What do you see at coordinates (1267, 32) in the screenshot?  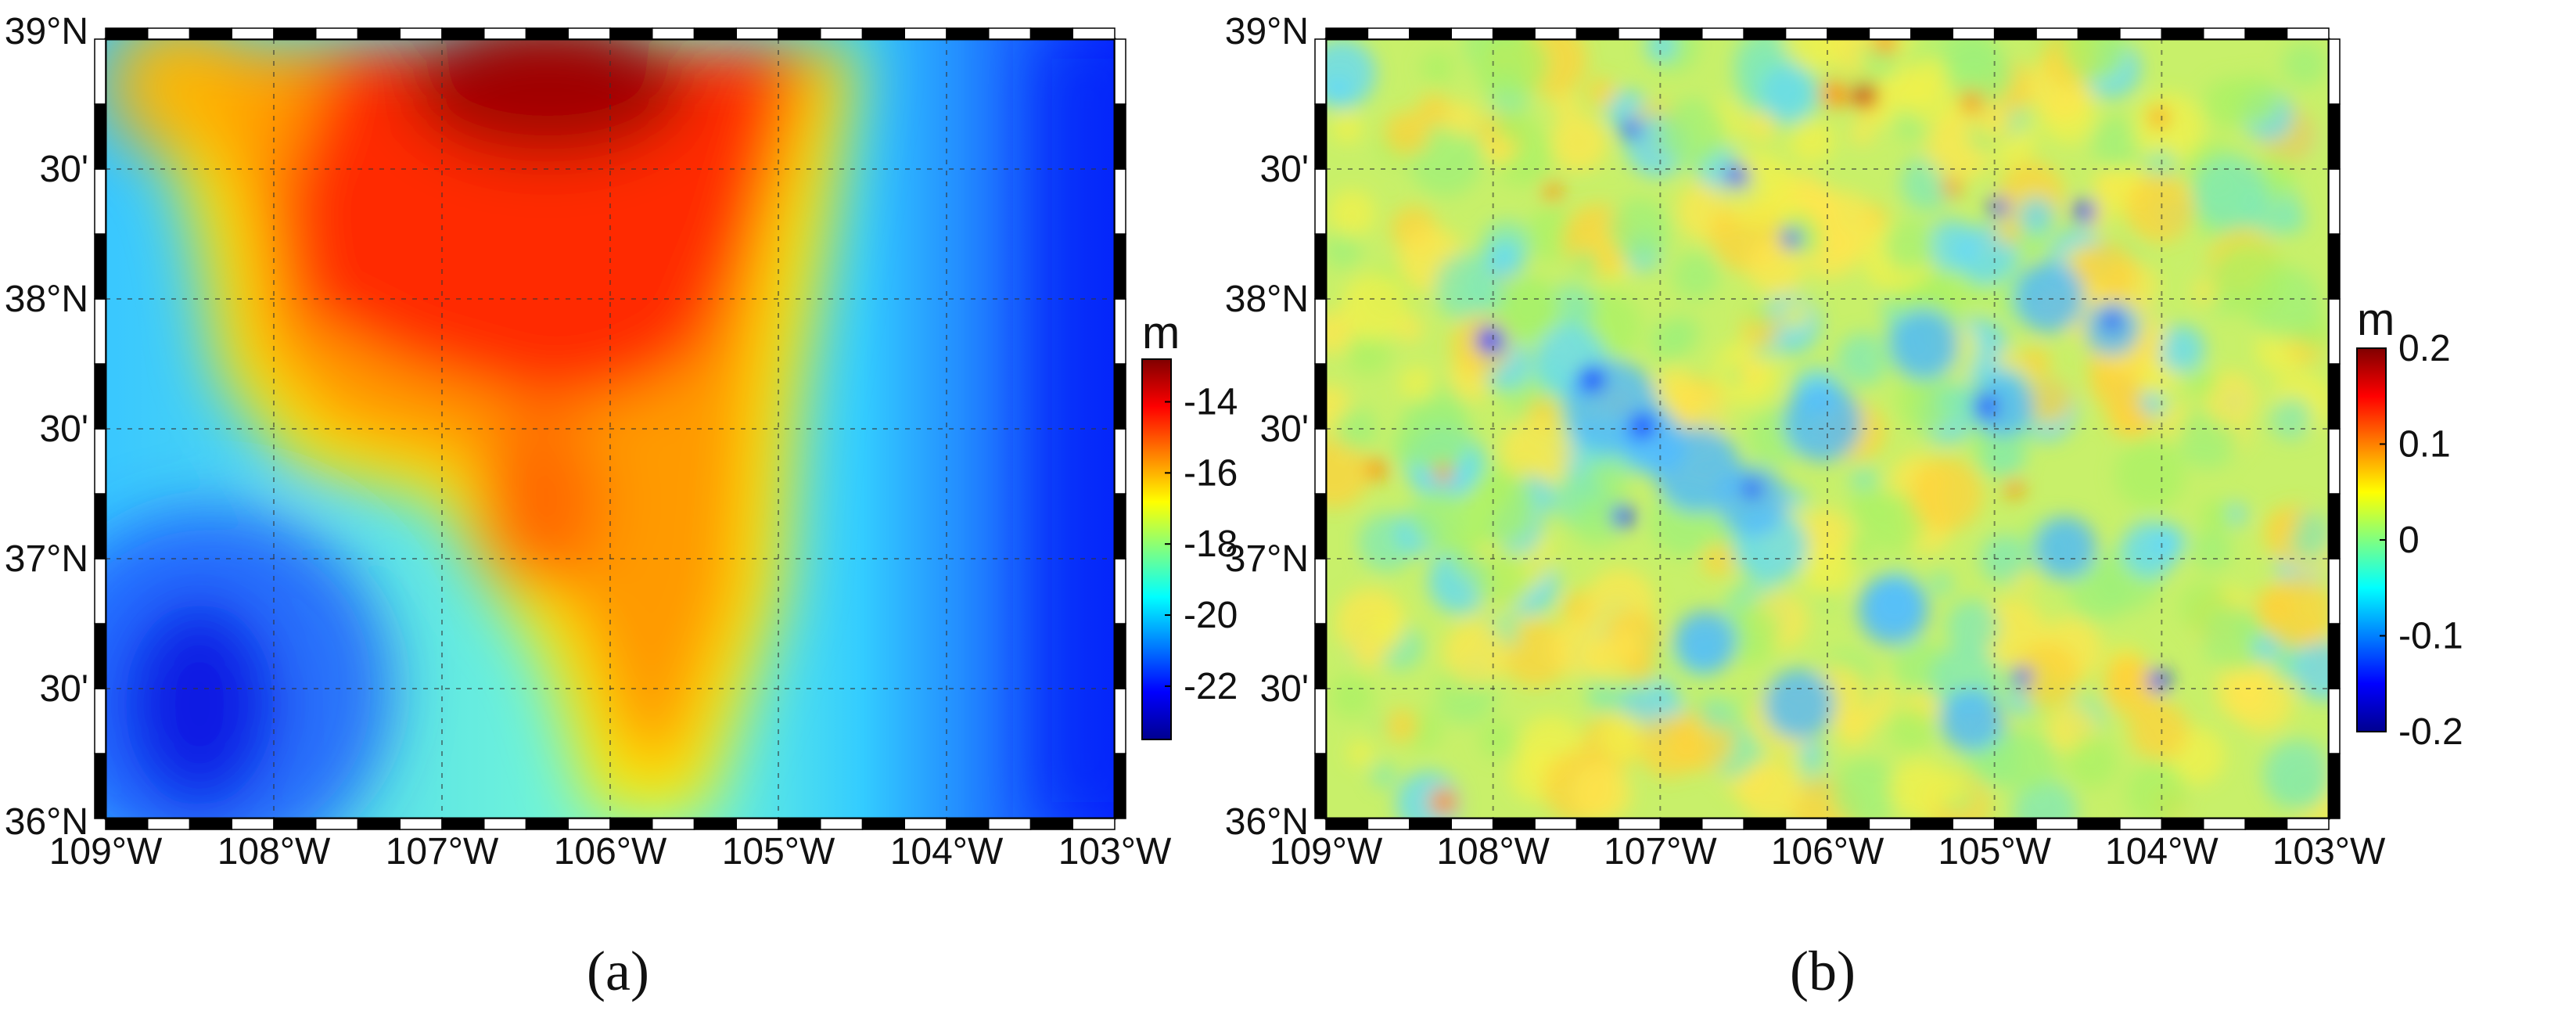 I see `lat-tick-label: 39°N` at bounding box center [1267, 32].